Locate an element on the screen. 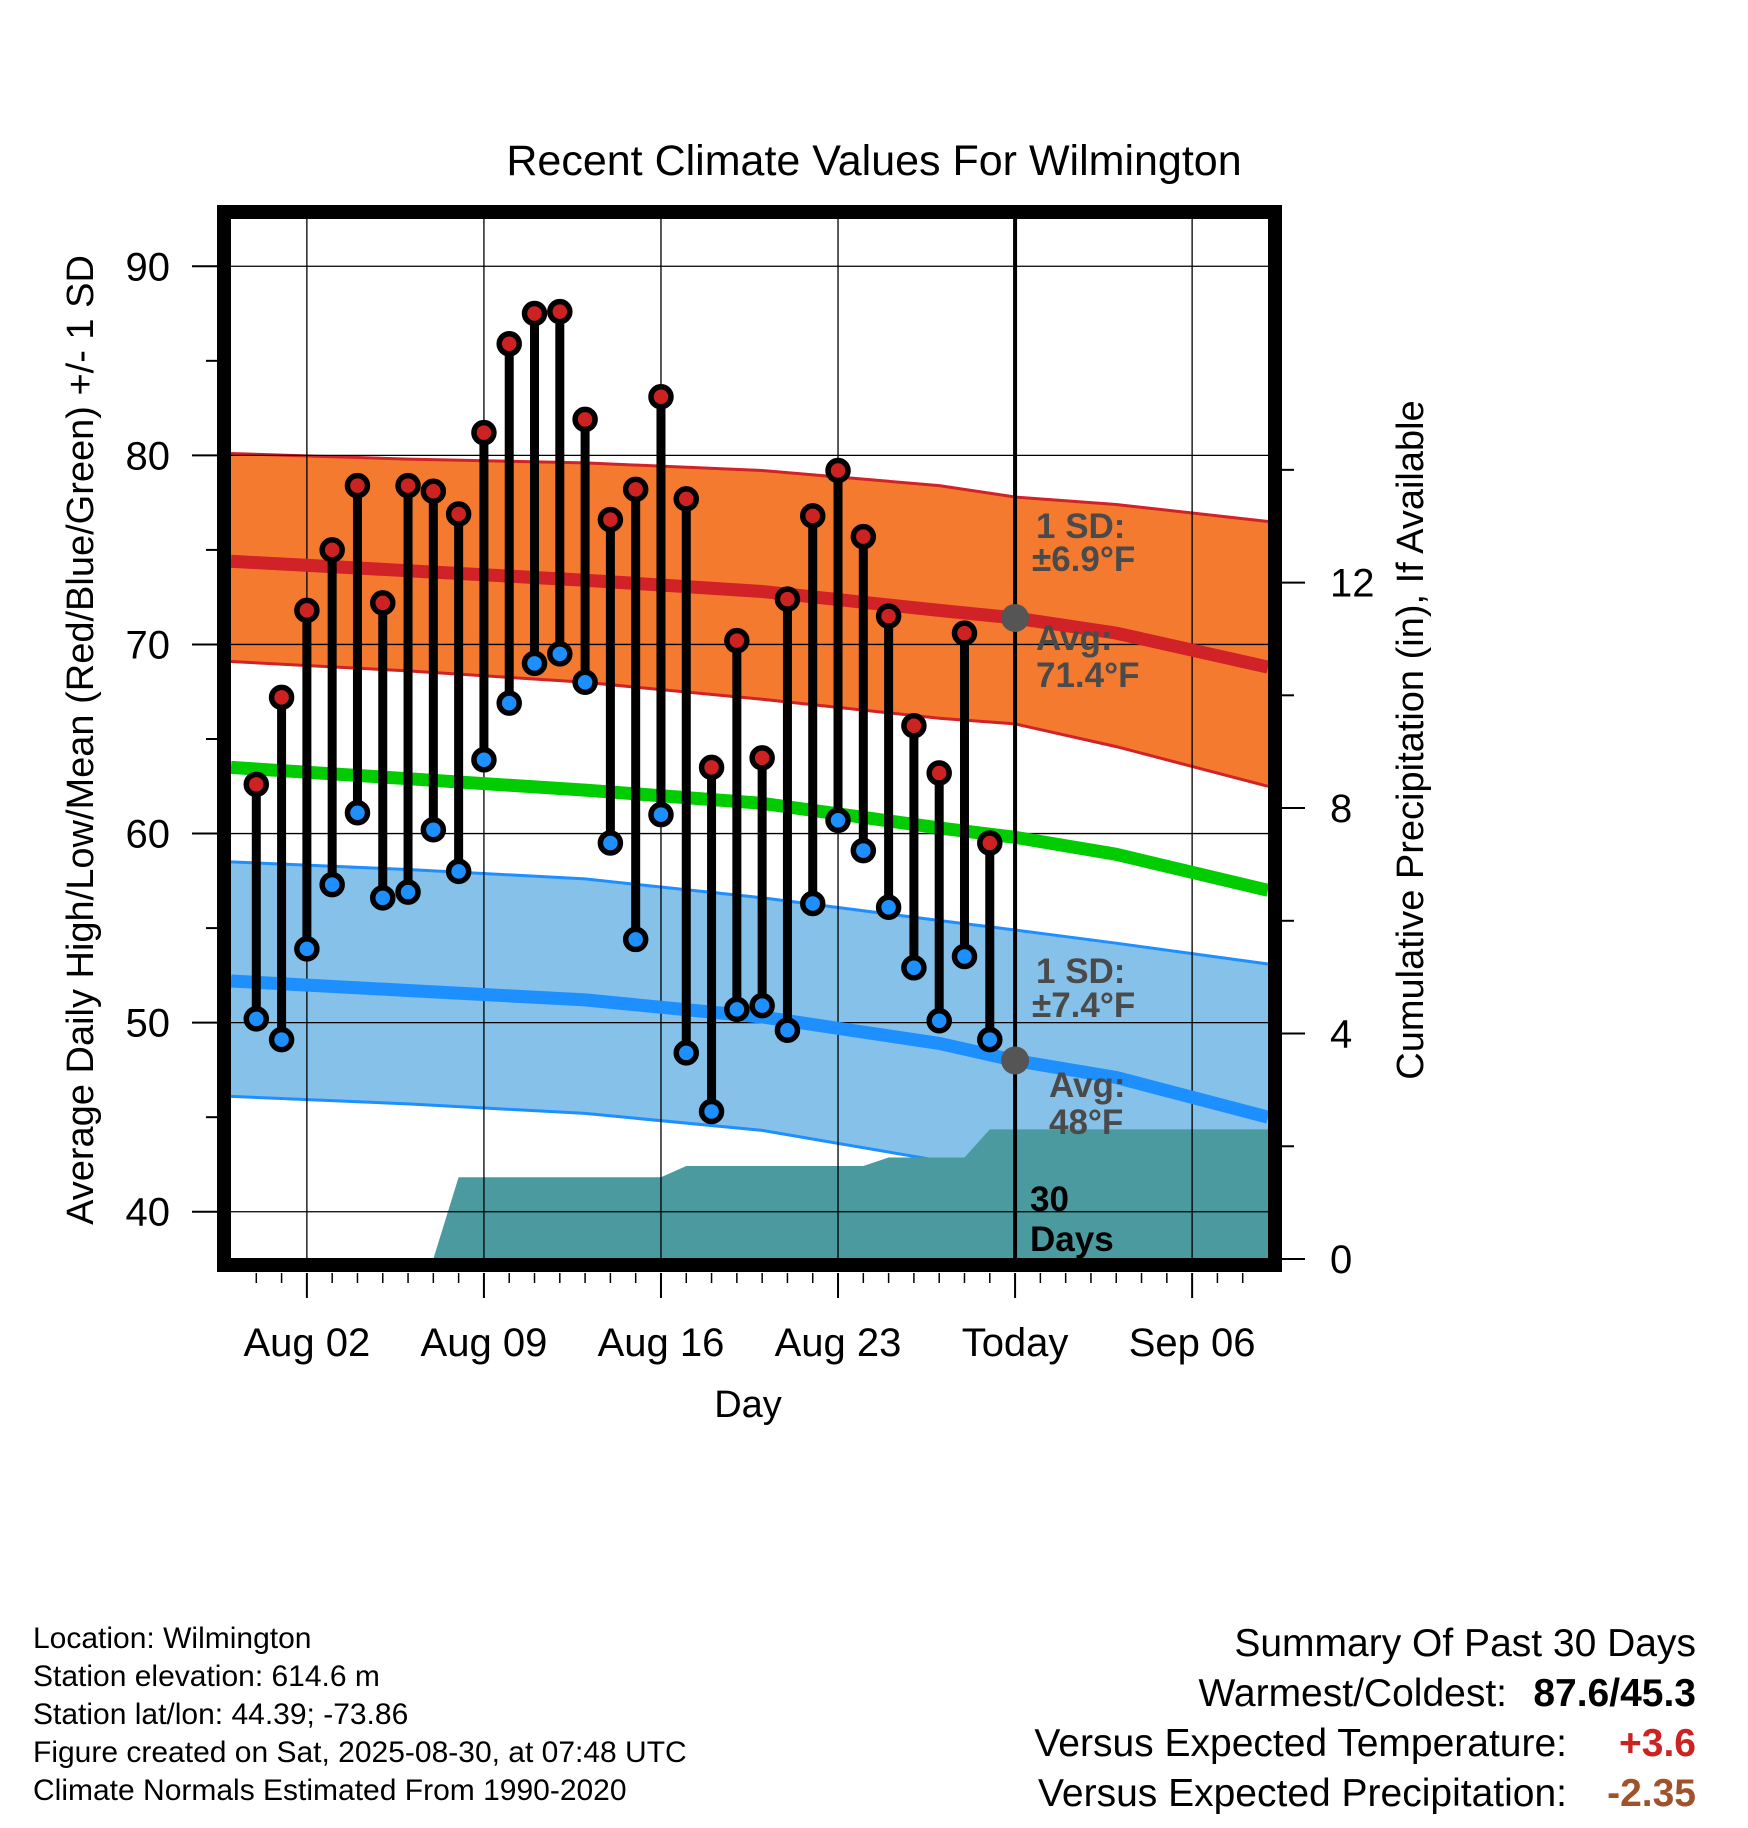 This screenshot has height=1828, width=1748. precip-value: -2.35 is located at coordinates (1651, 1793).